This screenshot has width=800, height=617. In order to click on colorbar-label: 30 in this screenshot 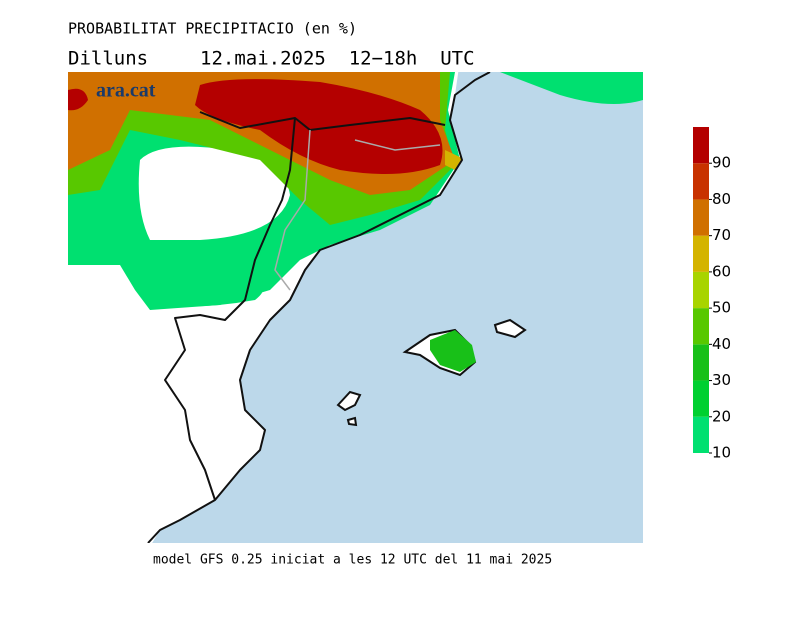, I will do `click(721, 380)`.